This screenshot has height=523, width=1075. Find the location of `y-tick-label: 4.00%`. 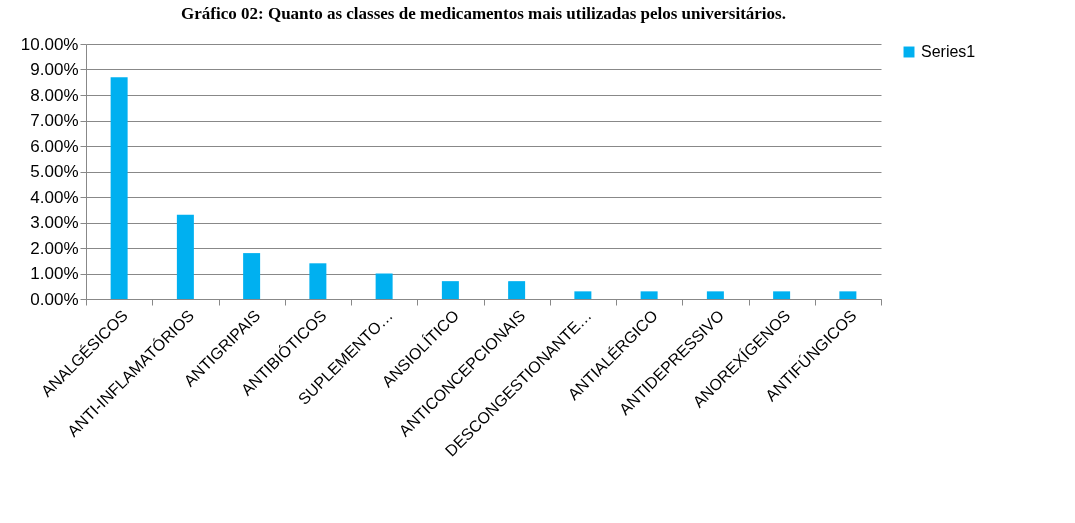

y-tick-label: 4.00% is located at coordinates (54, 197).